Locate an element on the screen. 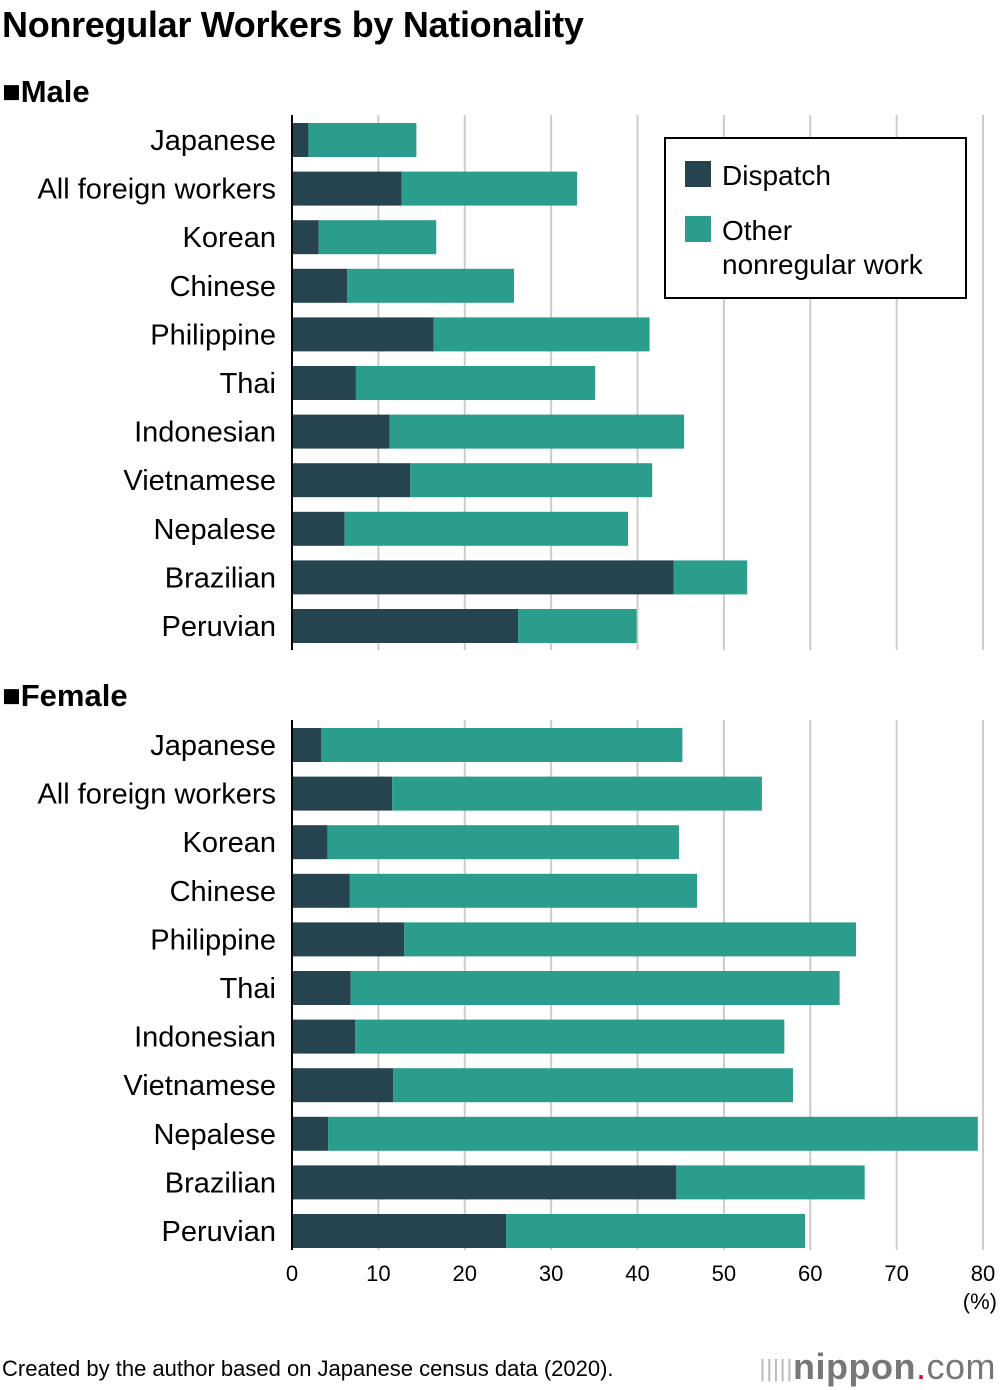 The height and width of the screenshot is (1390, 1000). unit-label: (%) is located at coordinates (980, 1301).